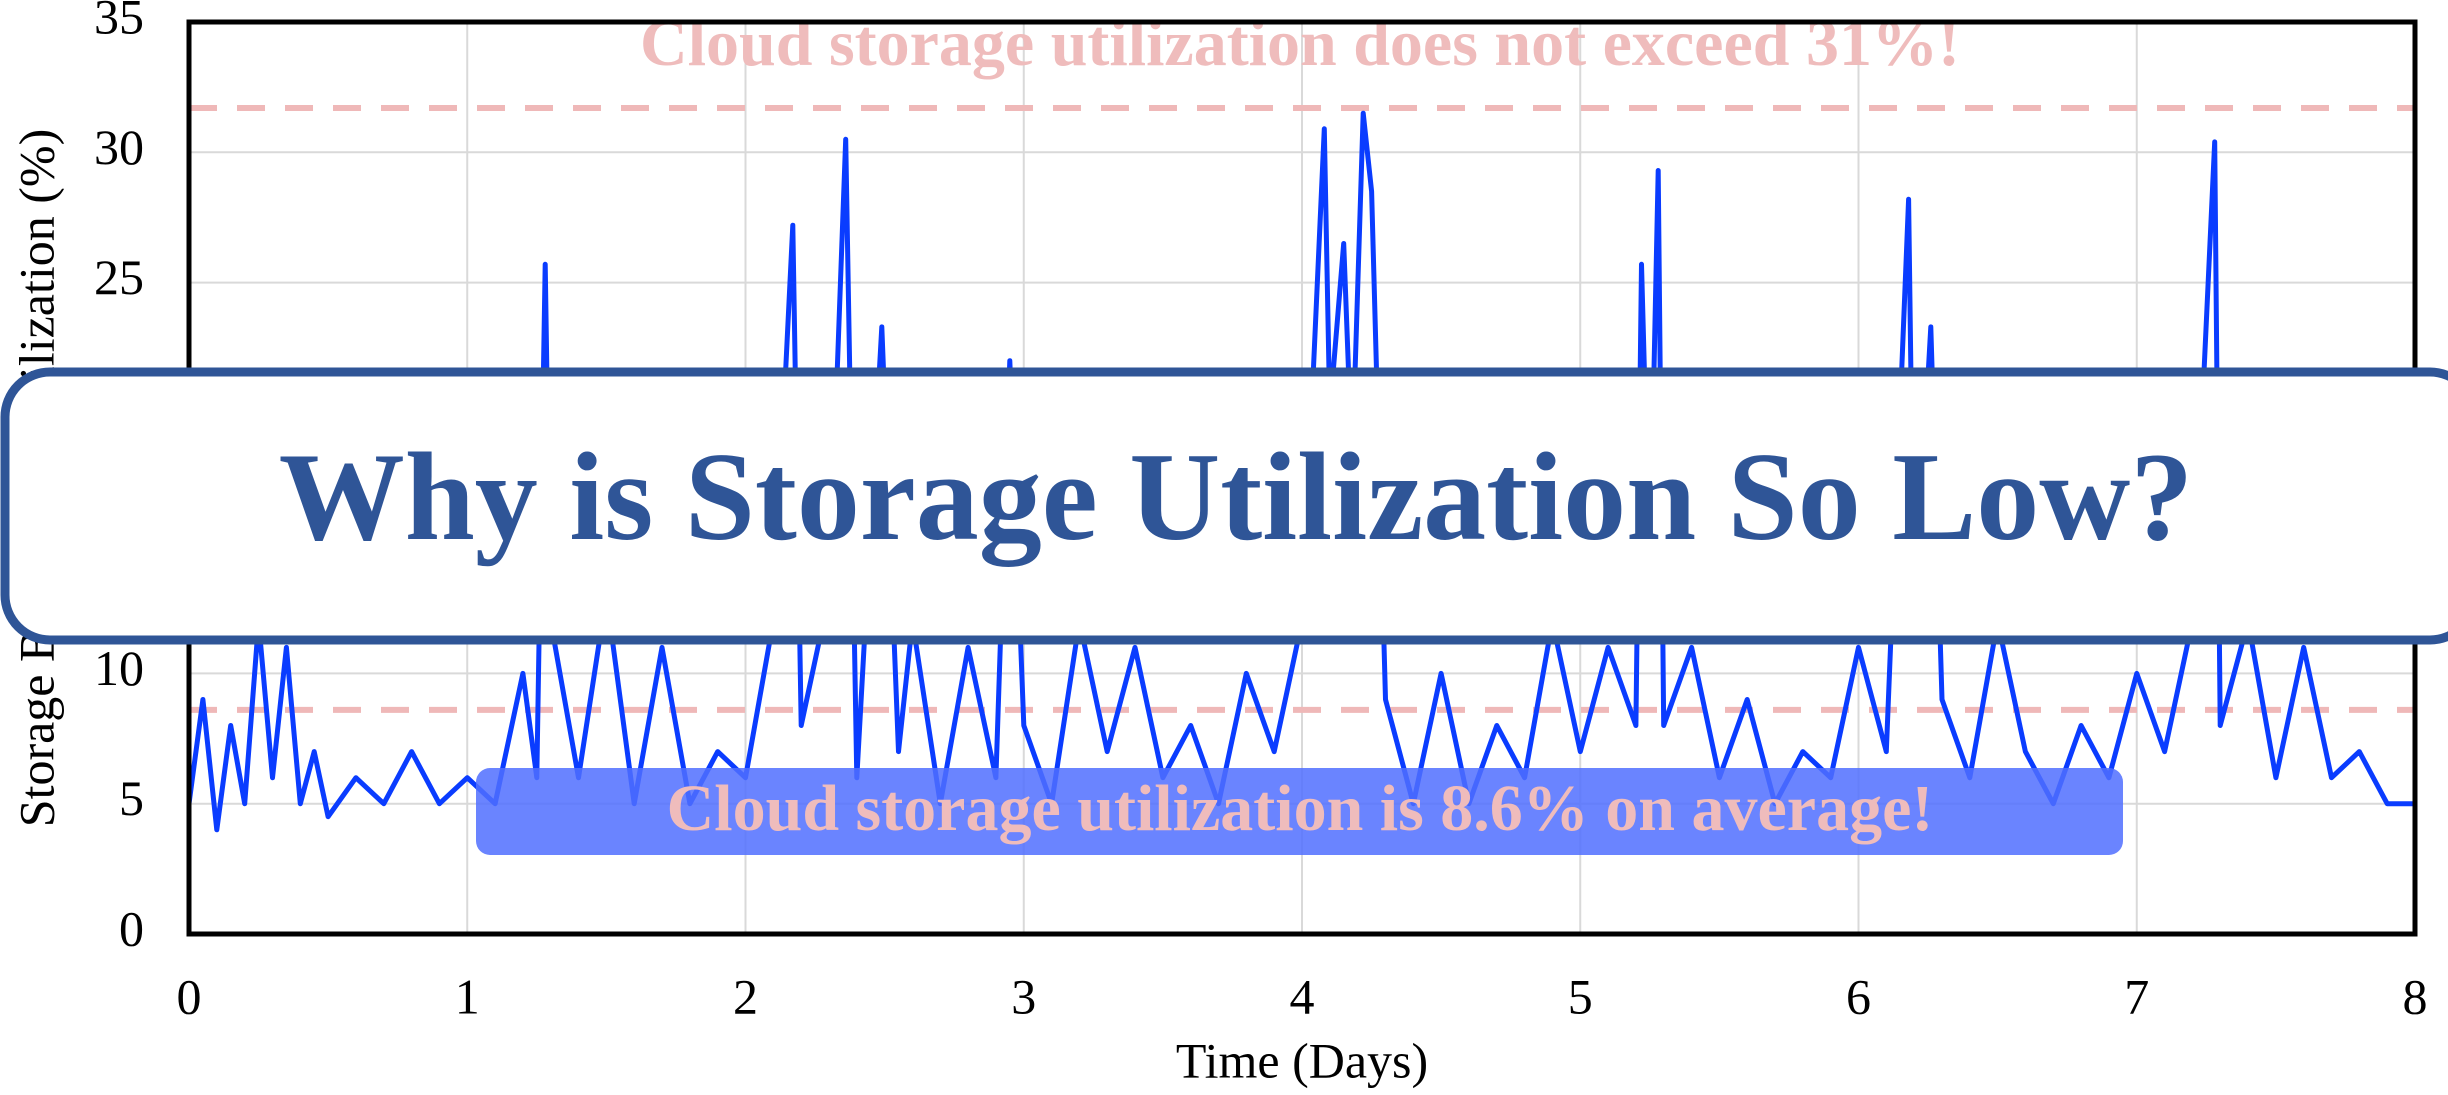 Image resolution: width=2448 pixels, height=1095 pixels. I want to click on x-axis-label: Time (Days), so click(1302, 1060).